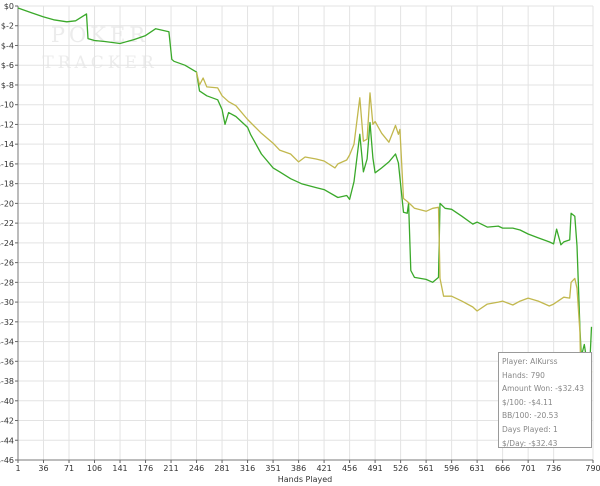 Image resolution: width=600 pixels, height=486 pixels. I want to click on x-tick-label: 246, so click(196, 468).